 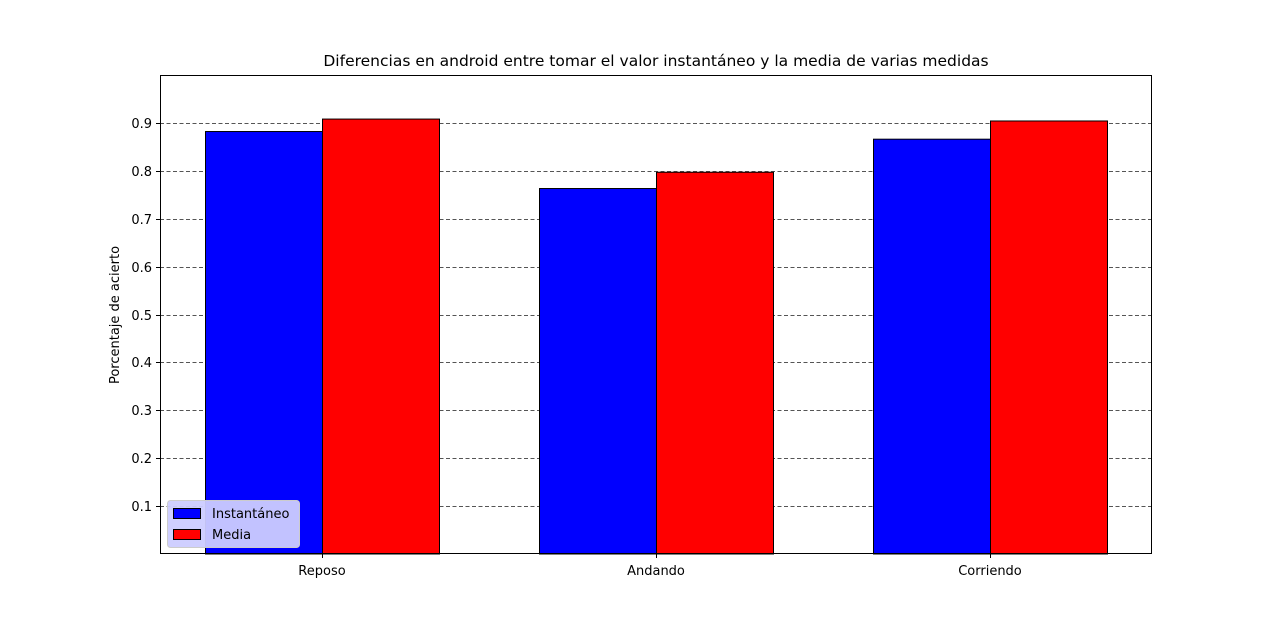 What do you see at coordinates (141, 411) in the screenshot?
I see `y-tick-label: 0.3` at bounding box center [141, 411].